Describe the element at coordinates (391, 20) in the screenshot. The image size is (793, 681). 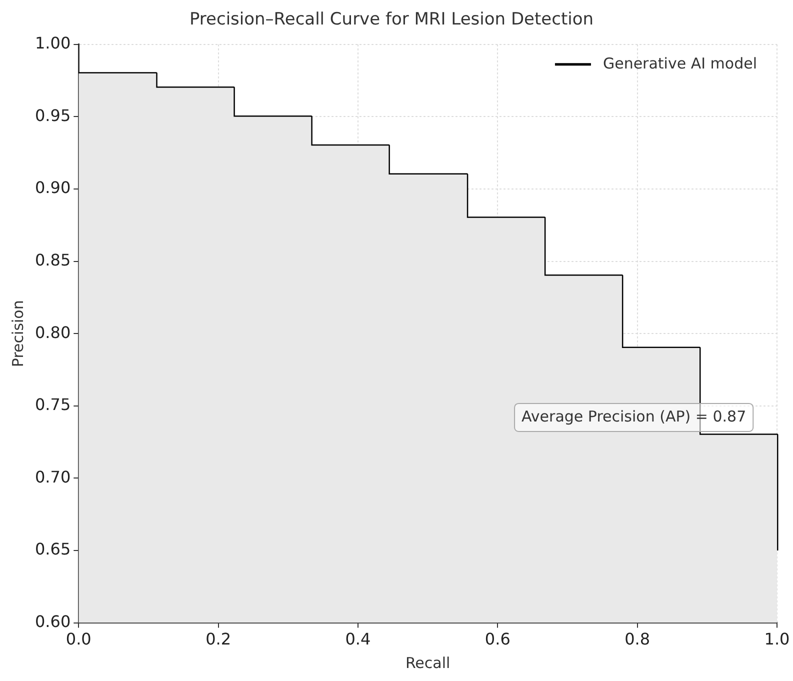
I see `chart-title: Precision–Recall Curve for MRI Lesion Detection` at that location.